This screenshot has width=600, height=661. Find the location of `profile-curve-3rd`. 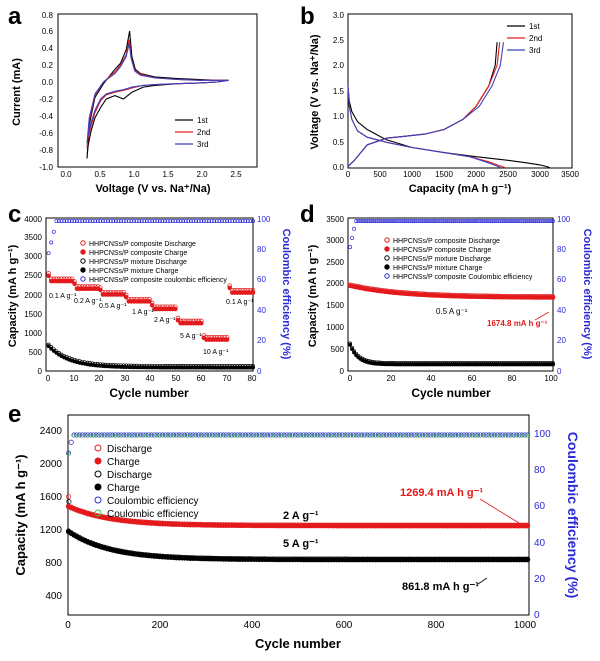

profile-curve-3rd is located at coordinates (426, 105).